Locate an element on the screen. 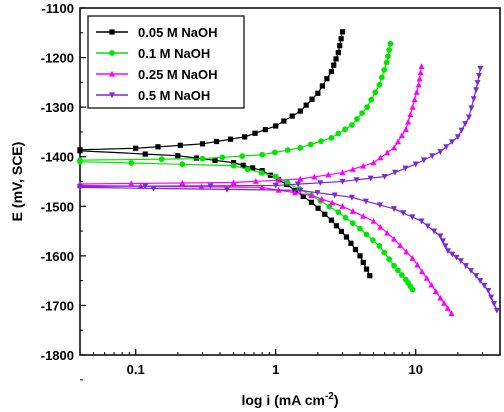 Image resolution: width=504 pixels, height=412 pixels. x-tick-label: 10 is located at coordinates (415, 369).